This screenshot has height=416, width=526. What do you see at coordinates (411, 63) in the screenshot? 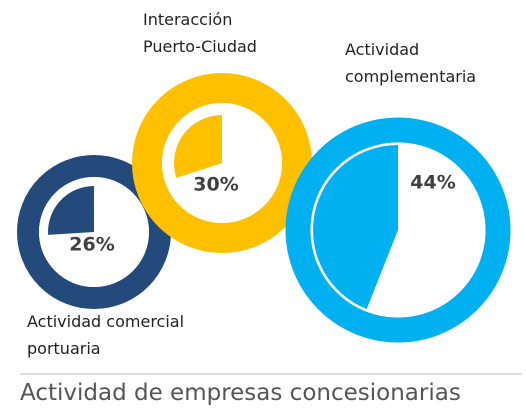
I see `category-label: Actividad complementaria` at bounding box center [411, 63].